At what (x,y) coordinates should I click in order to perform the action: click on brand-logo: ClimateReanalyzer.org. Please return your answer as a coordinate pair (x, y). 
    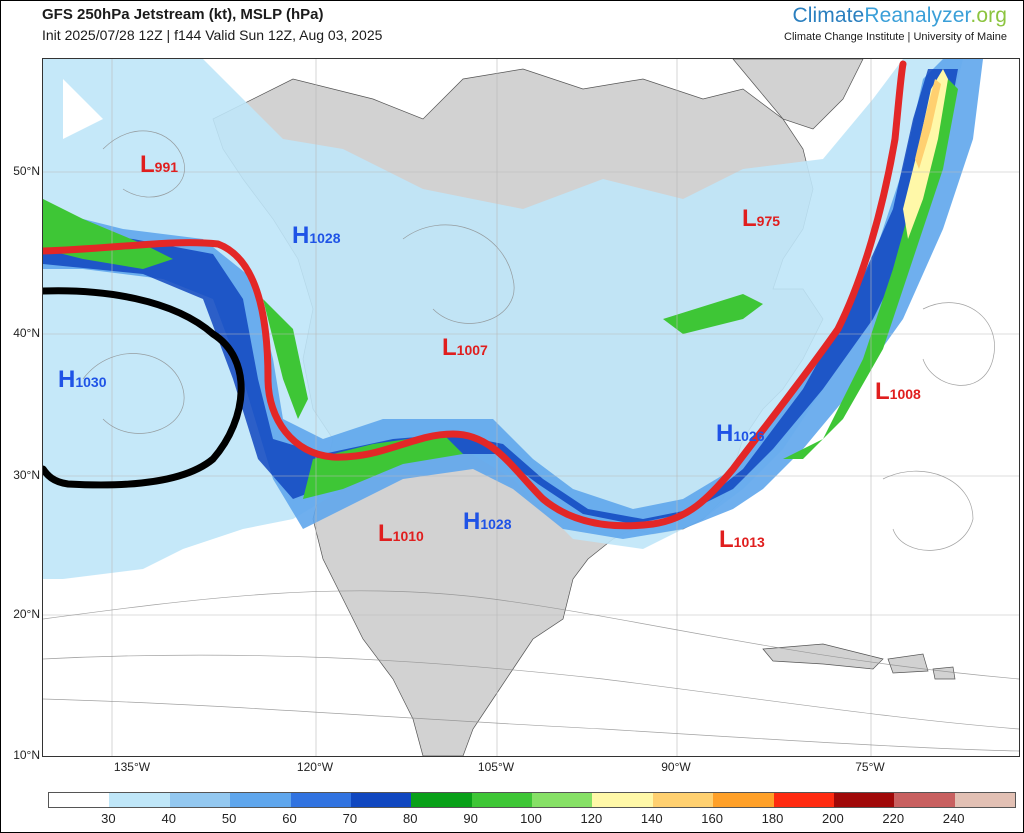
    Looking at the image, I should click on (899, 16).